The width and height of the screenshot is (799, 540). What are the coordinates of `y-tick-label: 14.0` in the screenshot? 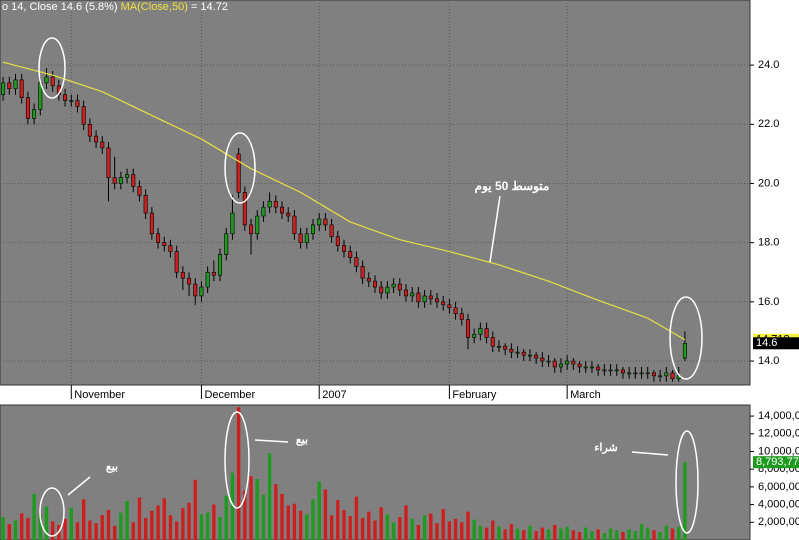 It's located at (768, 361).